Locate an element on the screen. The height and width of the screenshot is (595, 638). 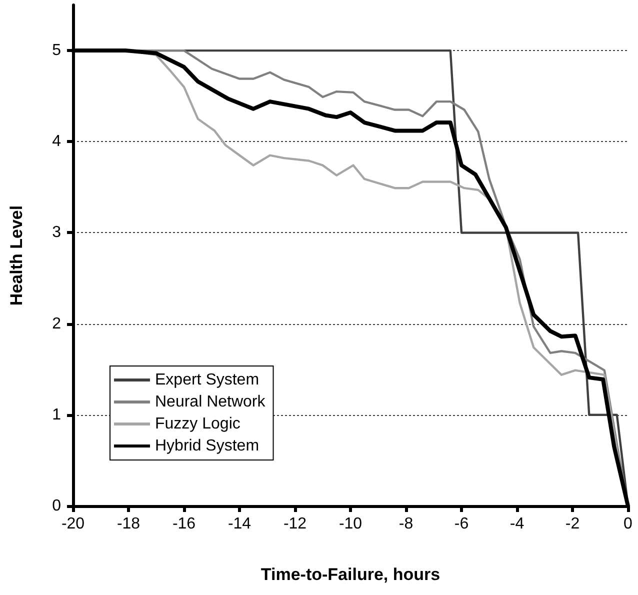
x-tick-label: -8 is located at coordinates (406, 524).